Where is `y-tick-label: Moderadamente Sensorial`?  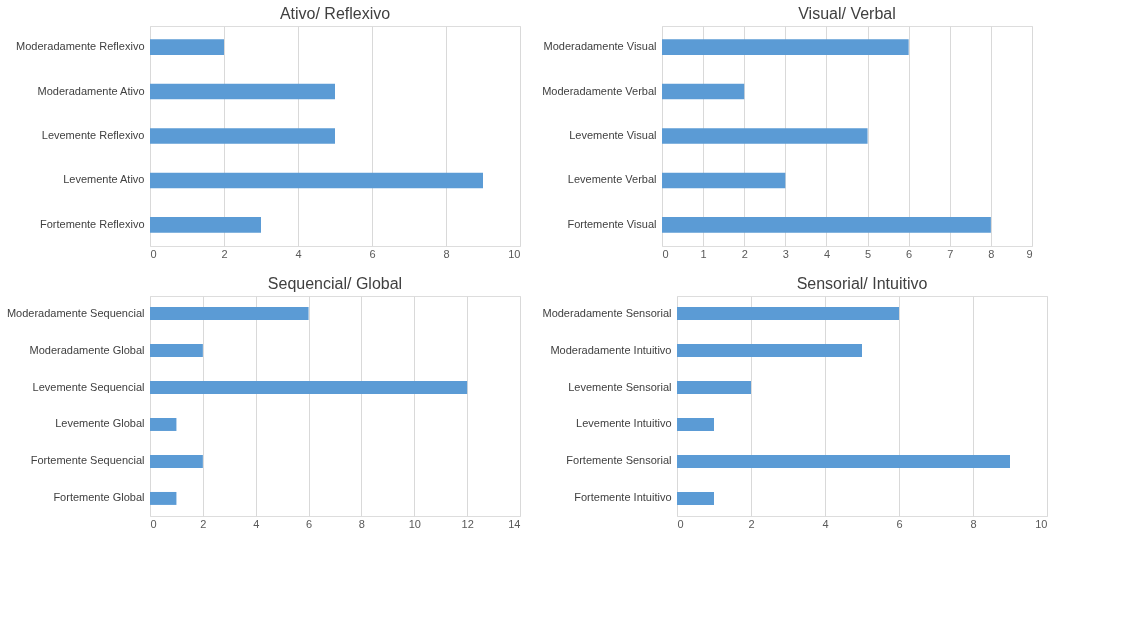
y-tick-label: Moderadamente Sensorial is located at coordinates (607, 312).